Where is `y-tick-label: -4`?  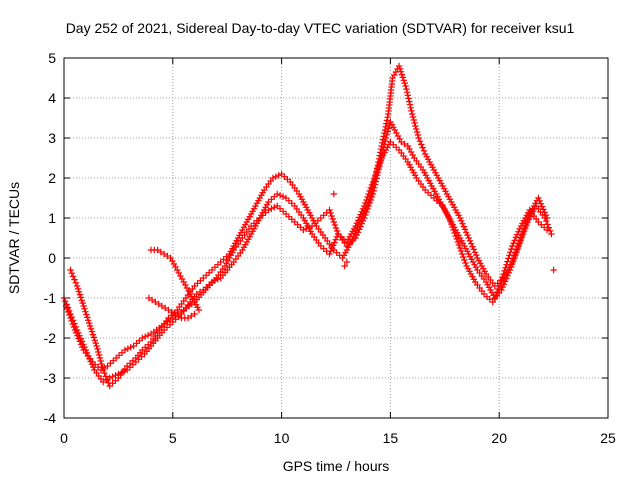
y-tick-label: -4 is located at coordinates (50, 418).